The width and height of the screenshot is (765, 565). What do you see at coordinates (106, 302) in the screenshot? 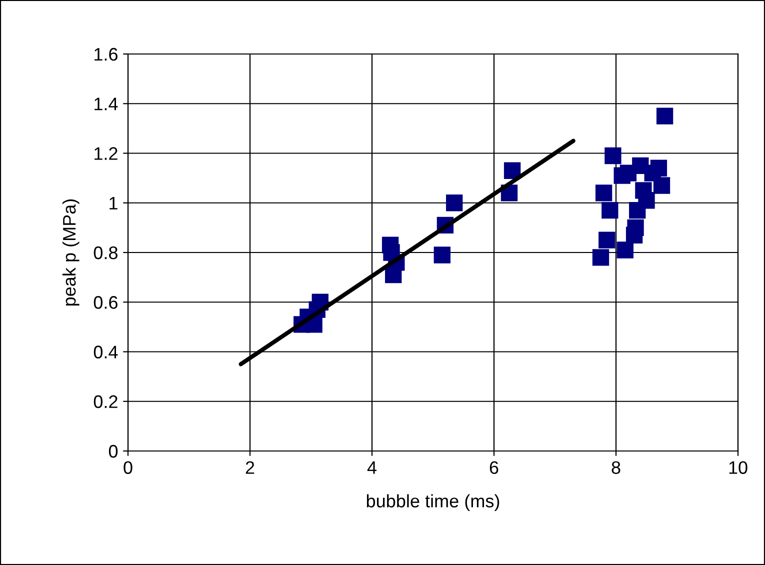
I see `y-tick-label: 0.6` at bounding box center [106, 302].